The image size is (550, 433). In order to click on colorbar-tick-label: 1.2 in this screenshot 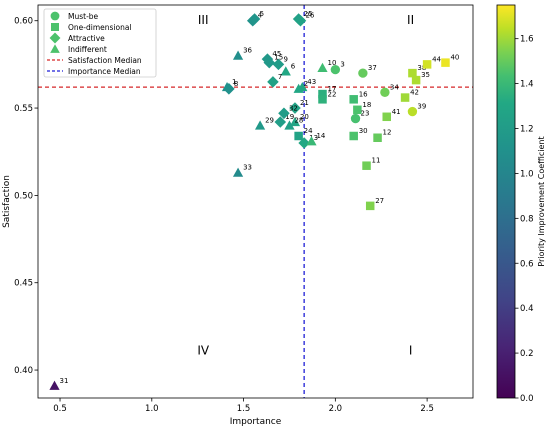, I will do `click(527, 130)`.